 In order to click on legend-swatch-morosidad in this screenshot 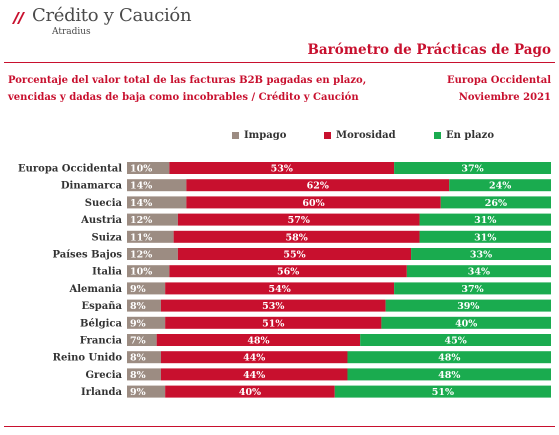, I will do `click(327, 135)`.